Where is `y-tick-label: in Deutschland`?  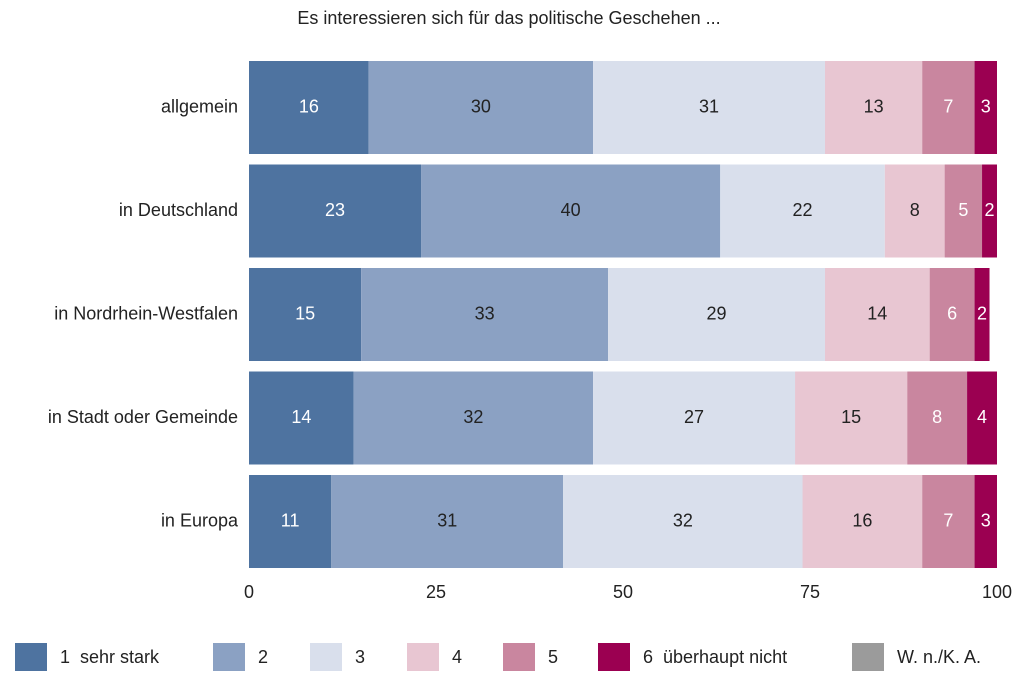
y-tick-label: in Deutschland is located at coordinates (178, 210).